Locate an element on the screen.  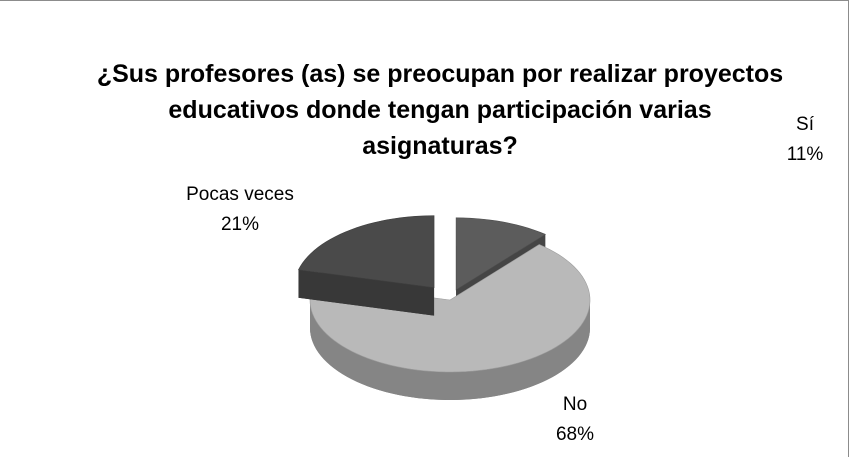
slice-value-label: 68% is located at coordinates (575, 434).